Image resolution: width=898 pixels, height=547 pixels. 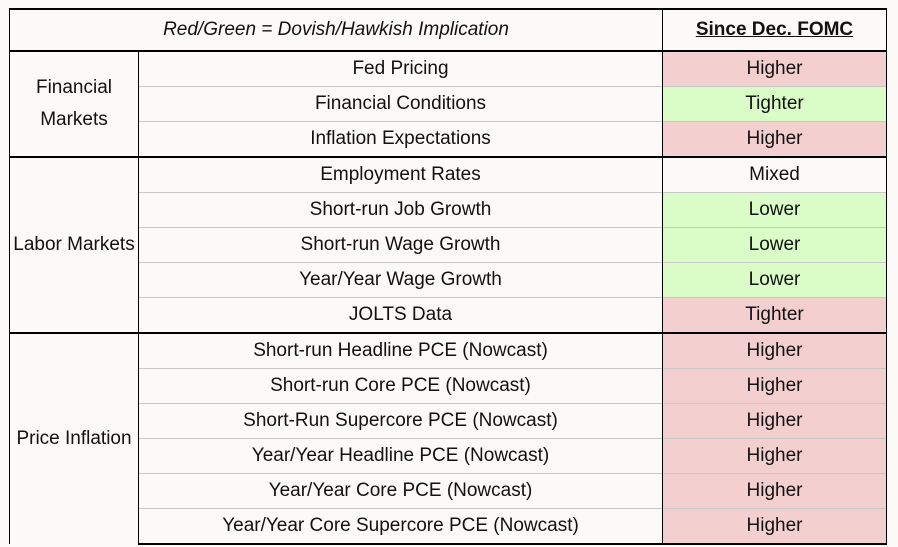 I want to click on table-row: Short-run Job Growth Lower, so click(x=448, y=210).